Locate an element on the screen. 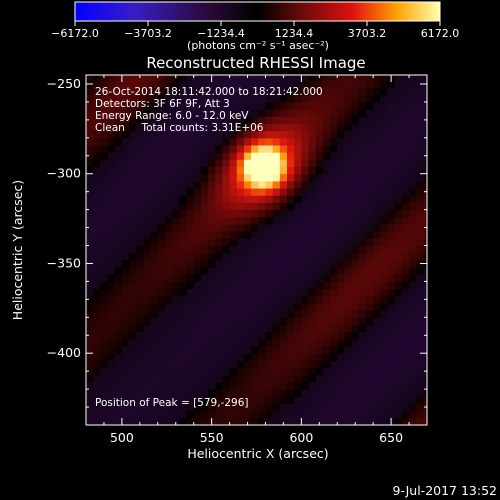  footer-date: 9-Jul-2017 13:52 is located at coordinates (444, 490).